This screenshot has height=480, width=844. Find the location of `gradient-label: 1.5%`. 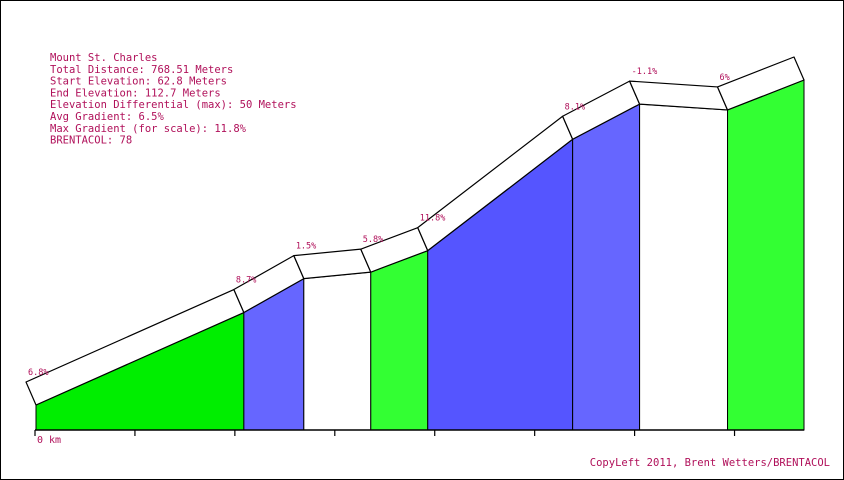

gradient-label: 1.5% is located at coordinates (306, 247).